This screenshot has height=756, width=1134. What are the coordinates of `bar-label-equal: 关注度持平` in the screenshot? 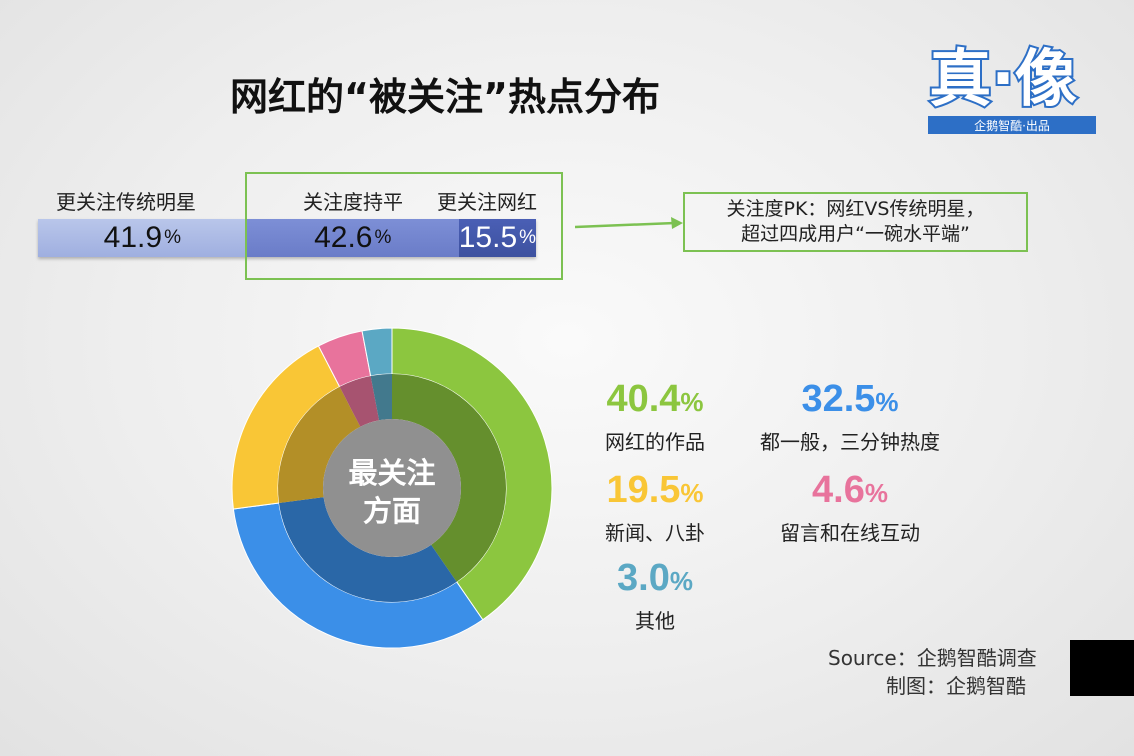 It's located at (353, 202).